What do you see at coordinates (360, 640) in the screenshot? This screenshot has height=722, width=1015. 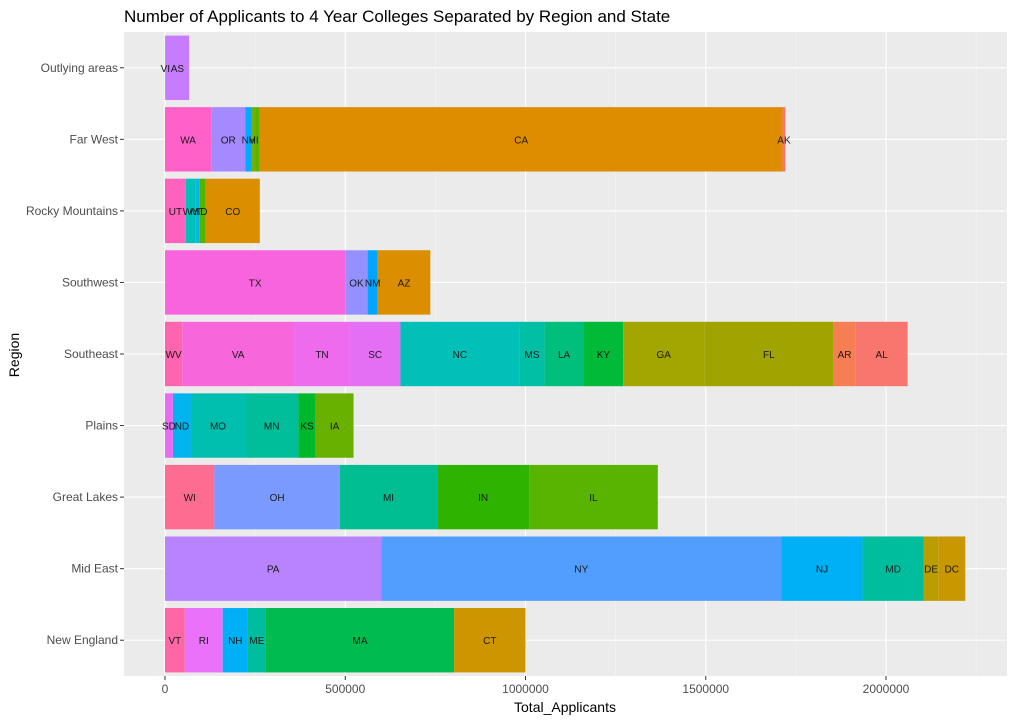 I see `bar-segment-ma` at bounding box center [360, 640].